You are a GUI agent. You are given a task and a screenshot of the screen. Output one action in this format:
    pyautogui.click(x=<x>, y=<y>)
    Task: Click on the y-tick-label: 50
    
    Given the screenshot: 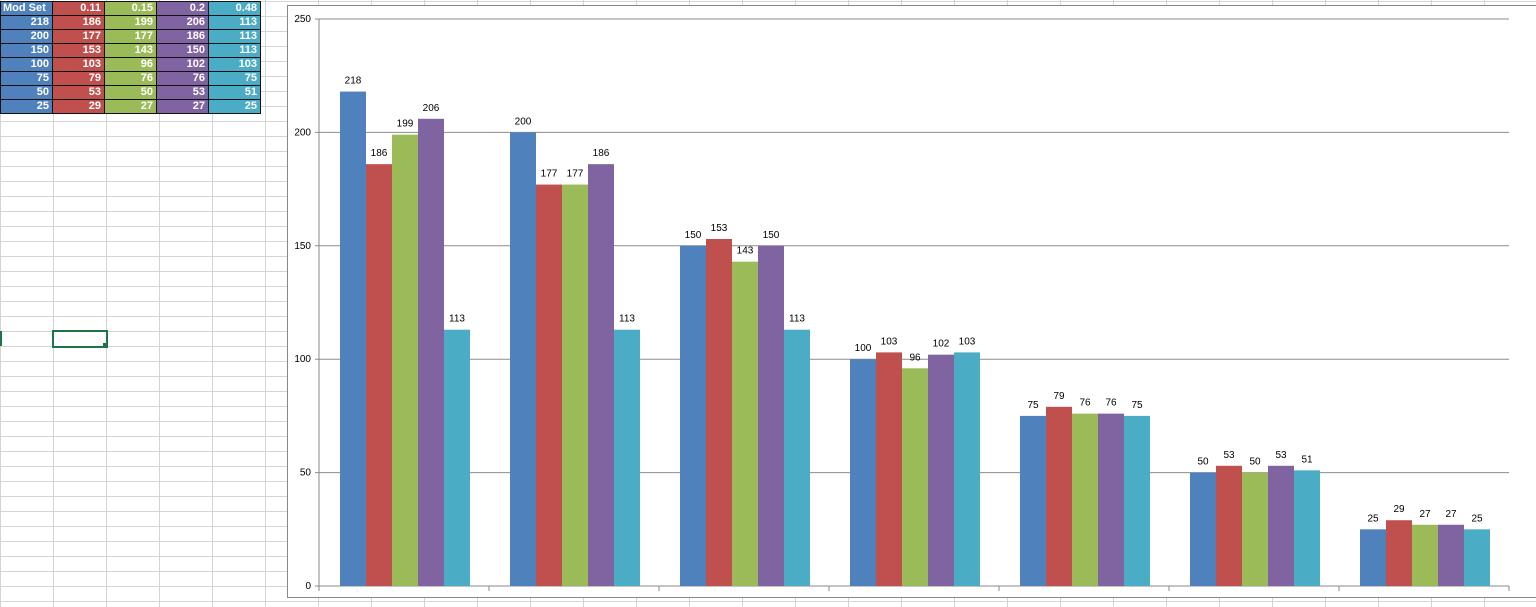 What is the action you would take?
    pyautogui.click(x=306, y=473)
    